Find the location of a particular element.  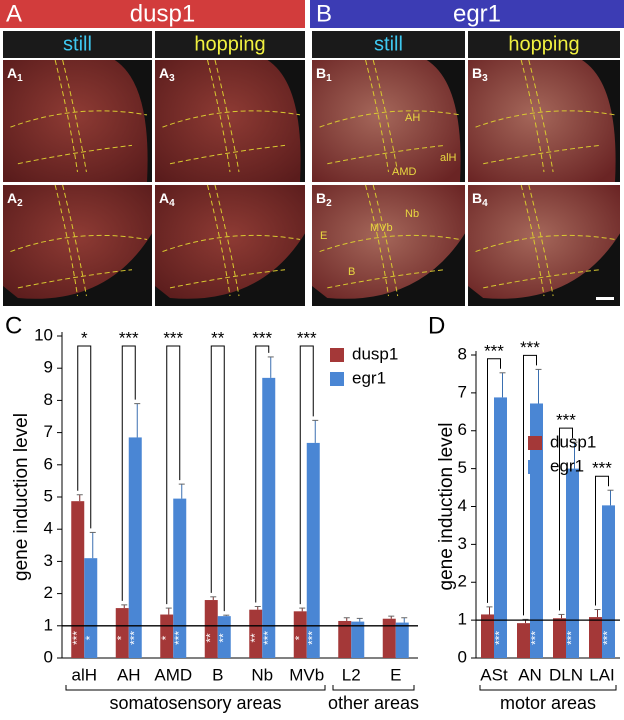

region-annotation: alH is located at coordinates (448, 158).